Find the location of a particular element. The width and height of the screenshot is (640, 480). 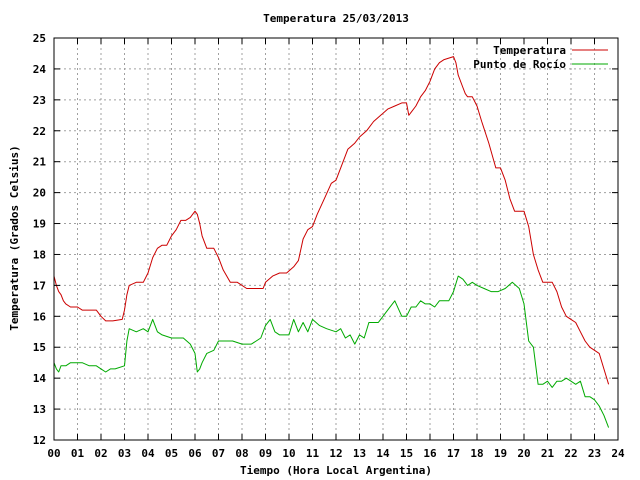

x-tick-label: 06 is located at coordinates (195, 453).